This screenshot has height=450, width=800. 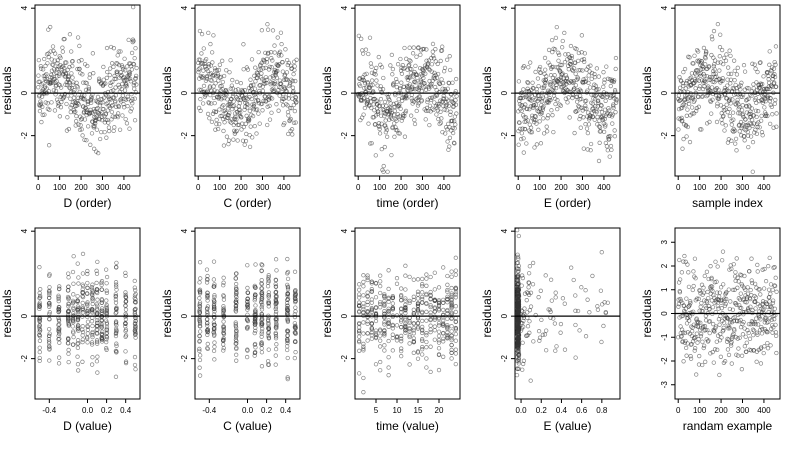 What do you see at coordinates (267, 410) in the screenshot?
I see `x-tick-label: 0.2` at bounding box center [267, 410].